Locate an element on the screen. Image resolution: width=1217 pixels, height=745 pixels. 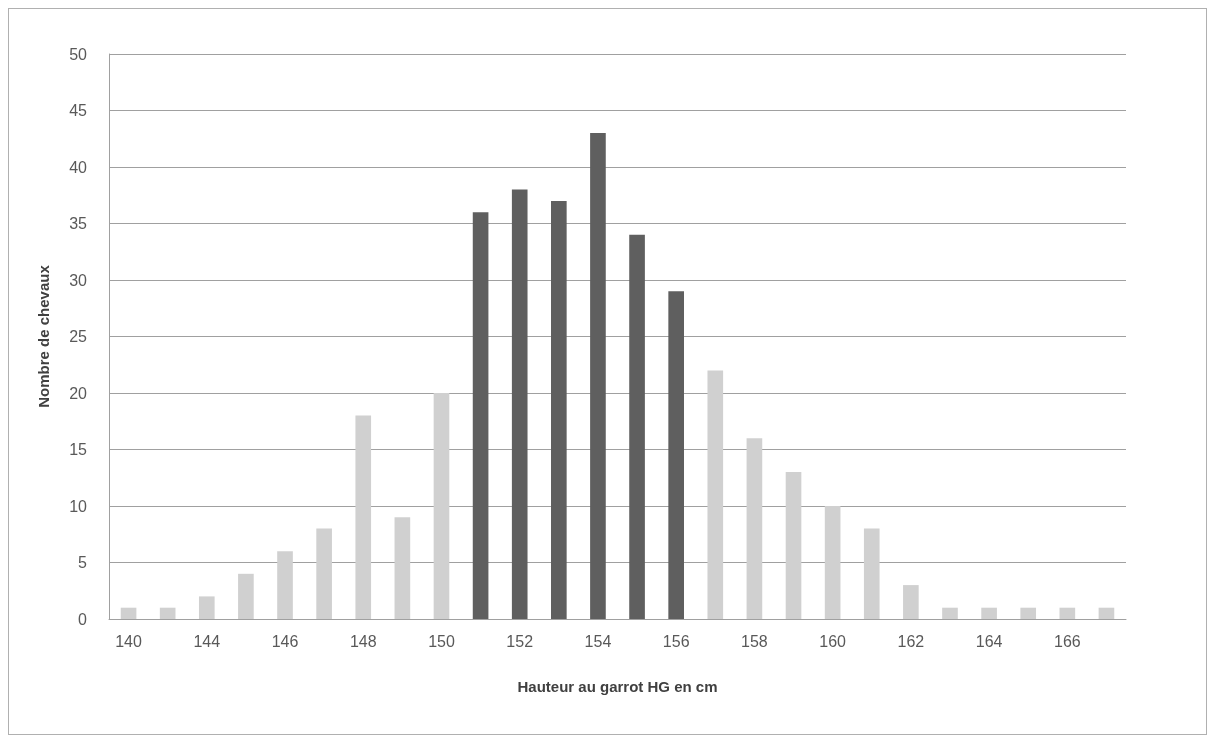
y-tick-label: 45 is located at coordinates (78, 110).